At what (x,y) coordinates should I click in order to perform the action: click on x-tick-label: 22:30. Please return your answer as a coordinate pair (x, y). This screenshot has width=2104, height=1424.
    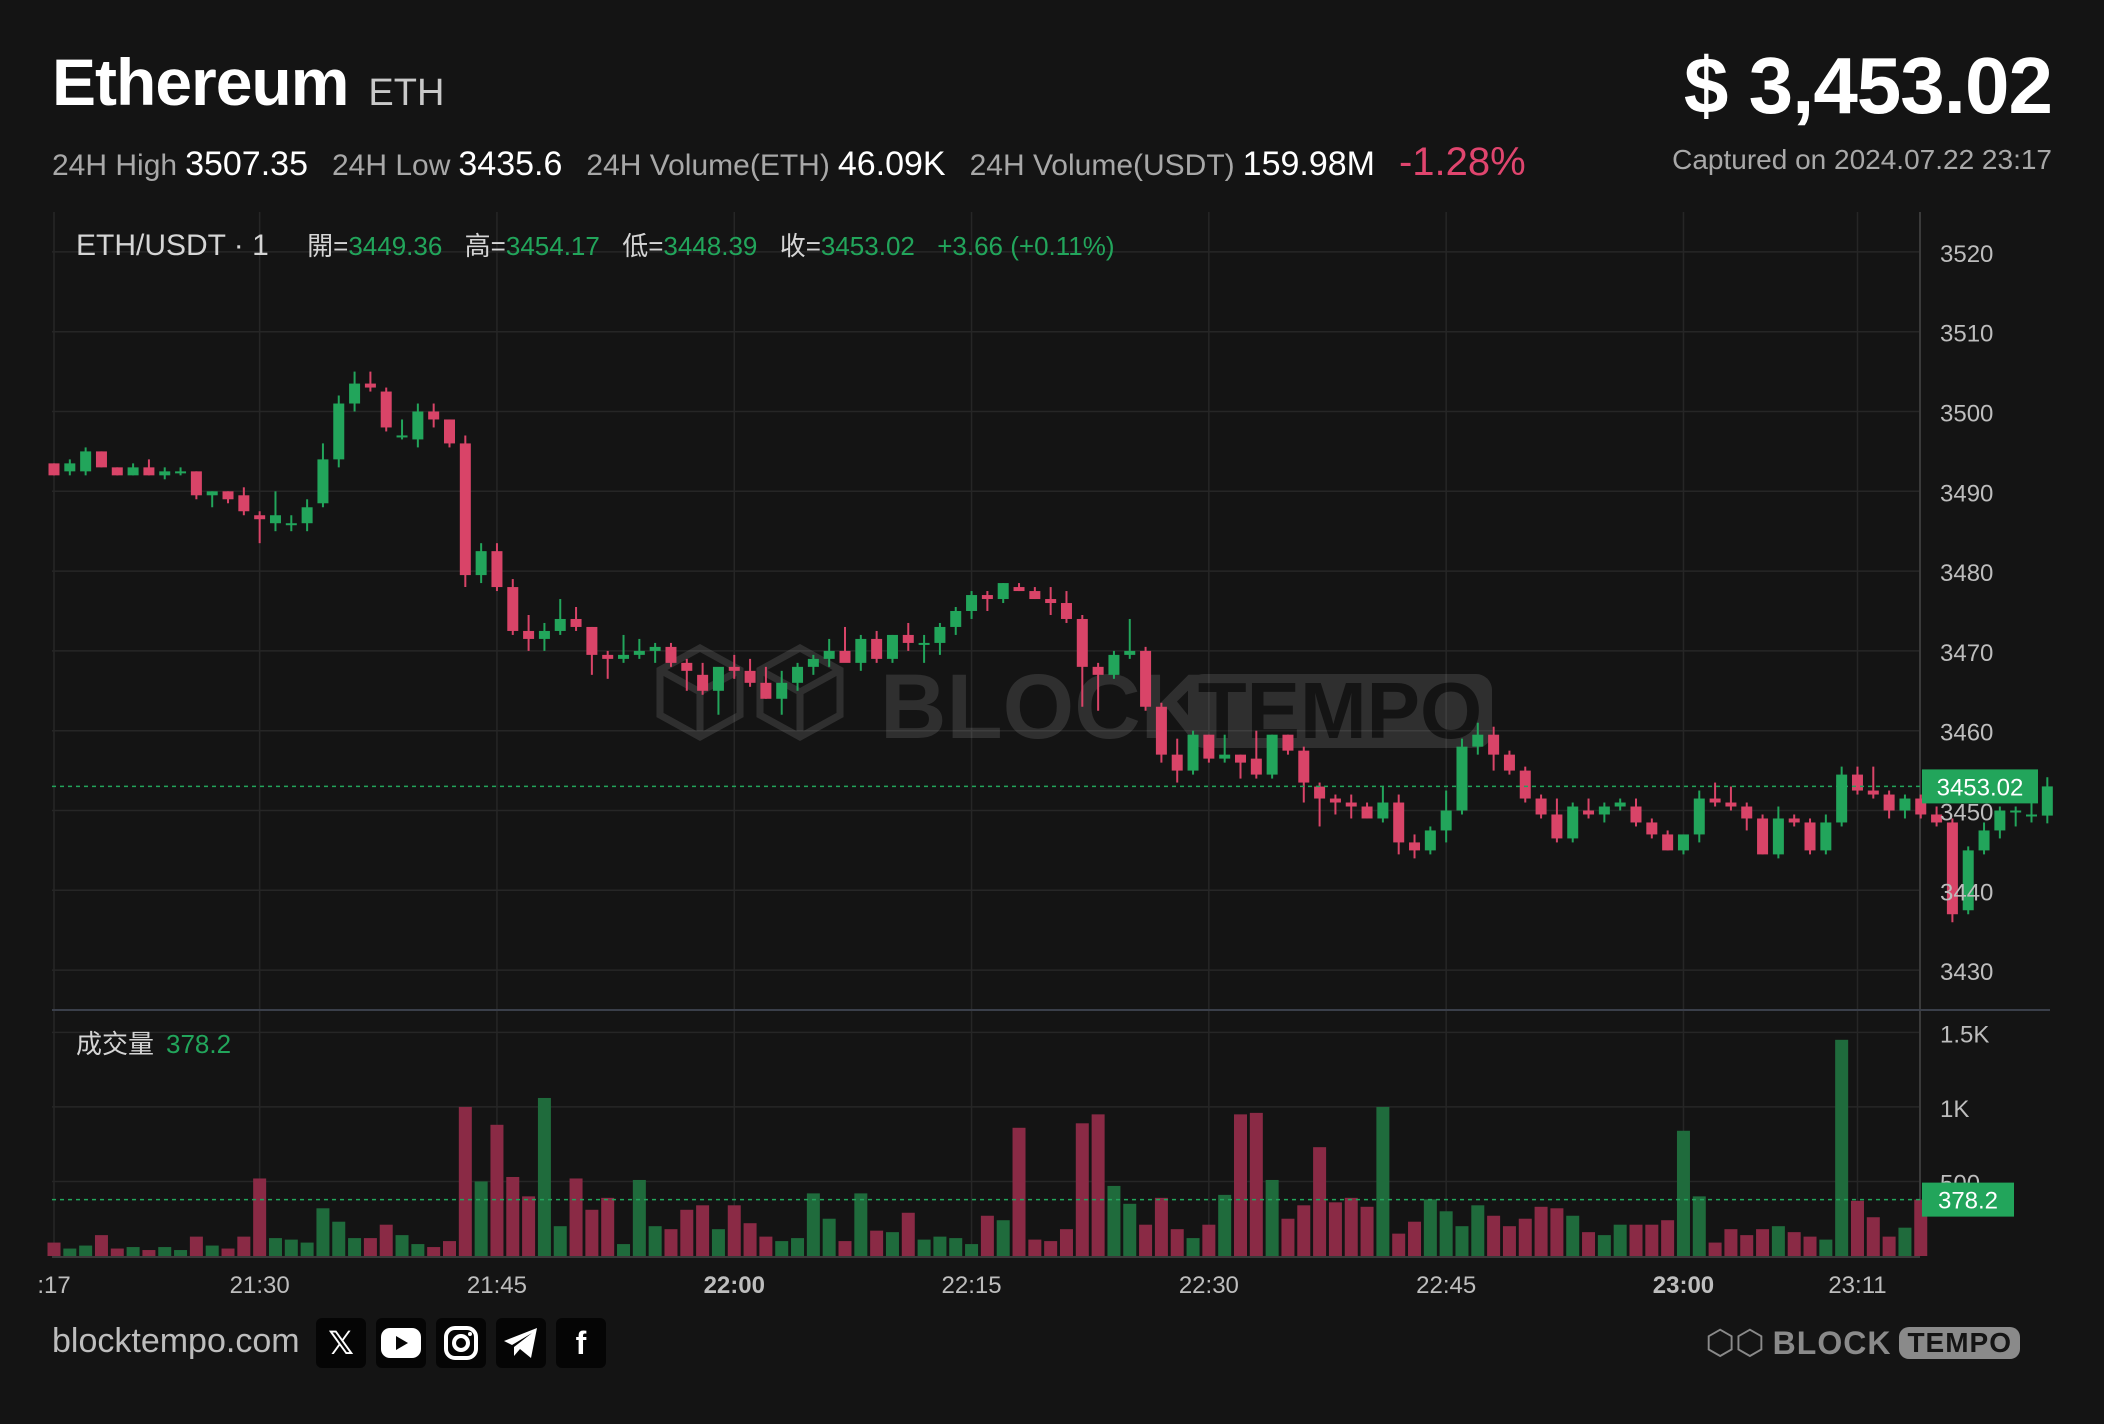
    Looking at the image, I should click on (1209, 1285).